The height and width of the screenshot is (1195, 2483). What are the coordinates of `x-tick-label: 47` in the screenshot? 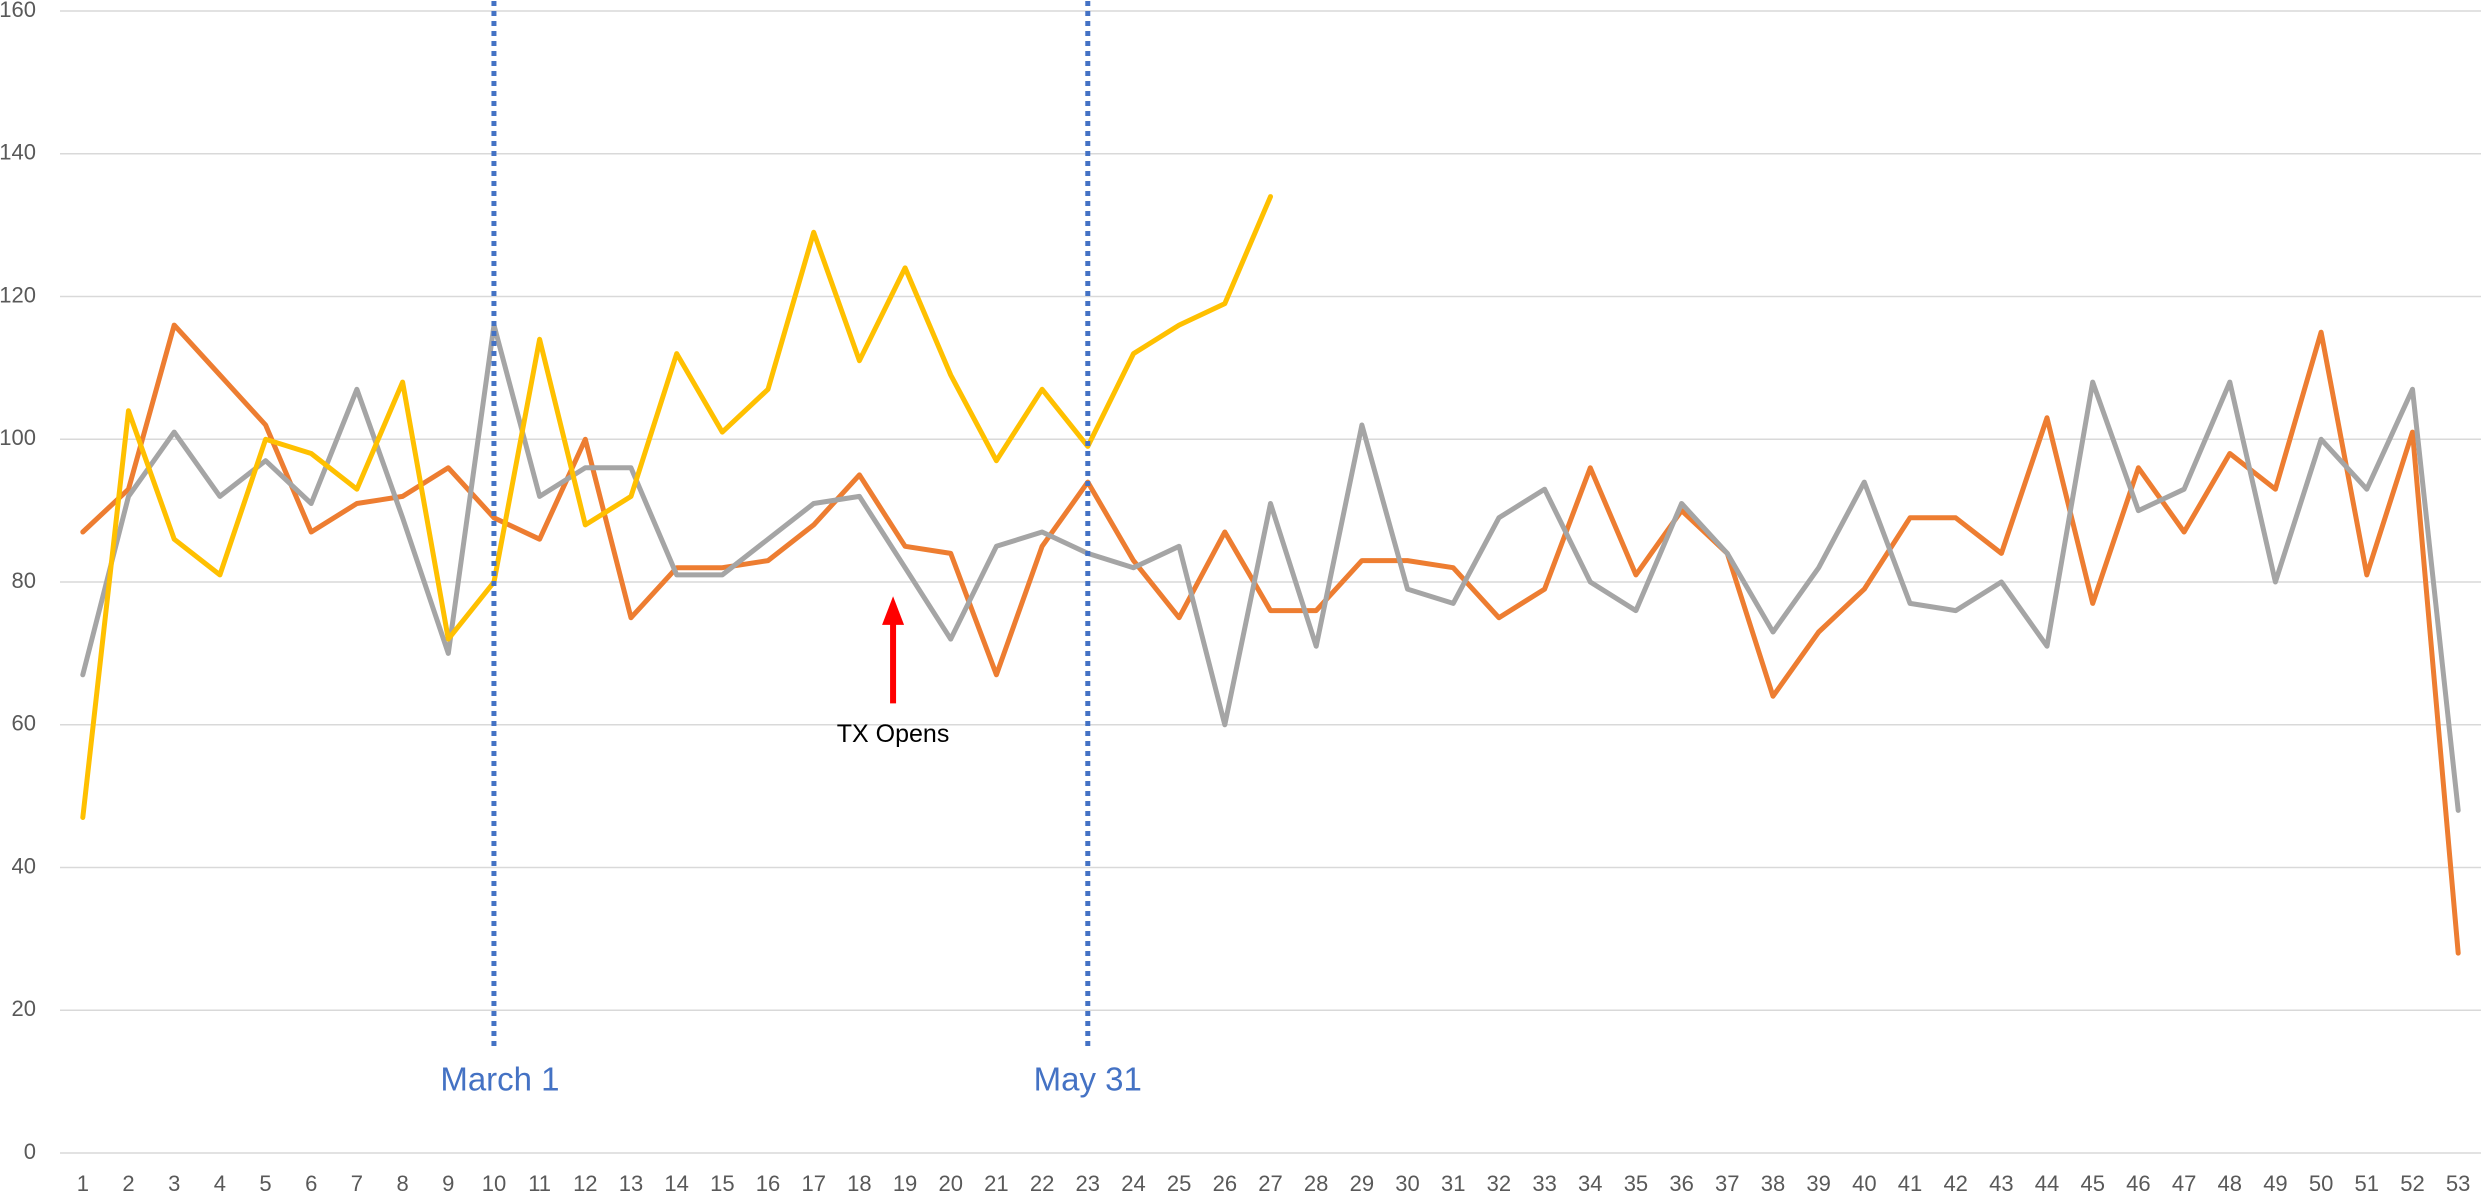 It's located at (2184, 1183).